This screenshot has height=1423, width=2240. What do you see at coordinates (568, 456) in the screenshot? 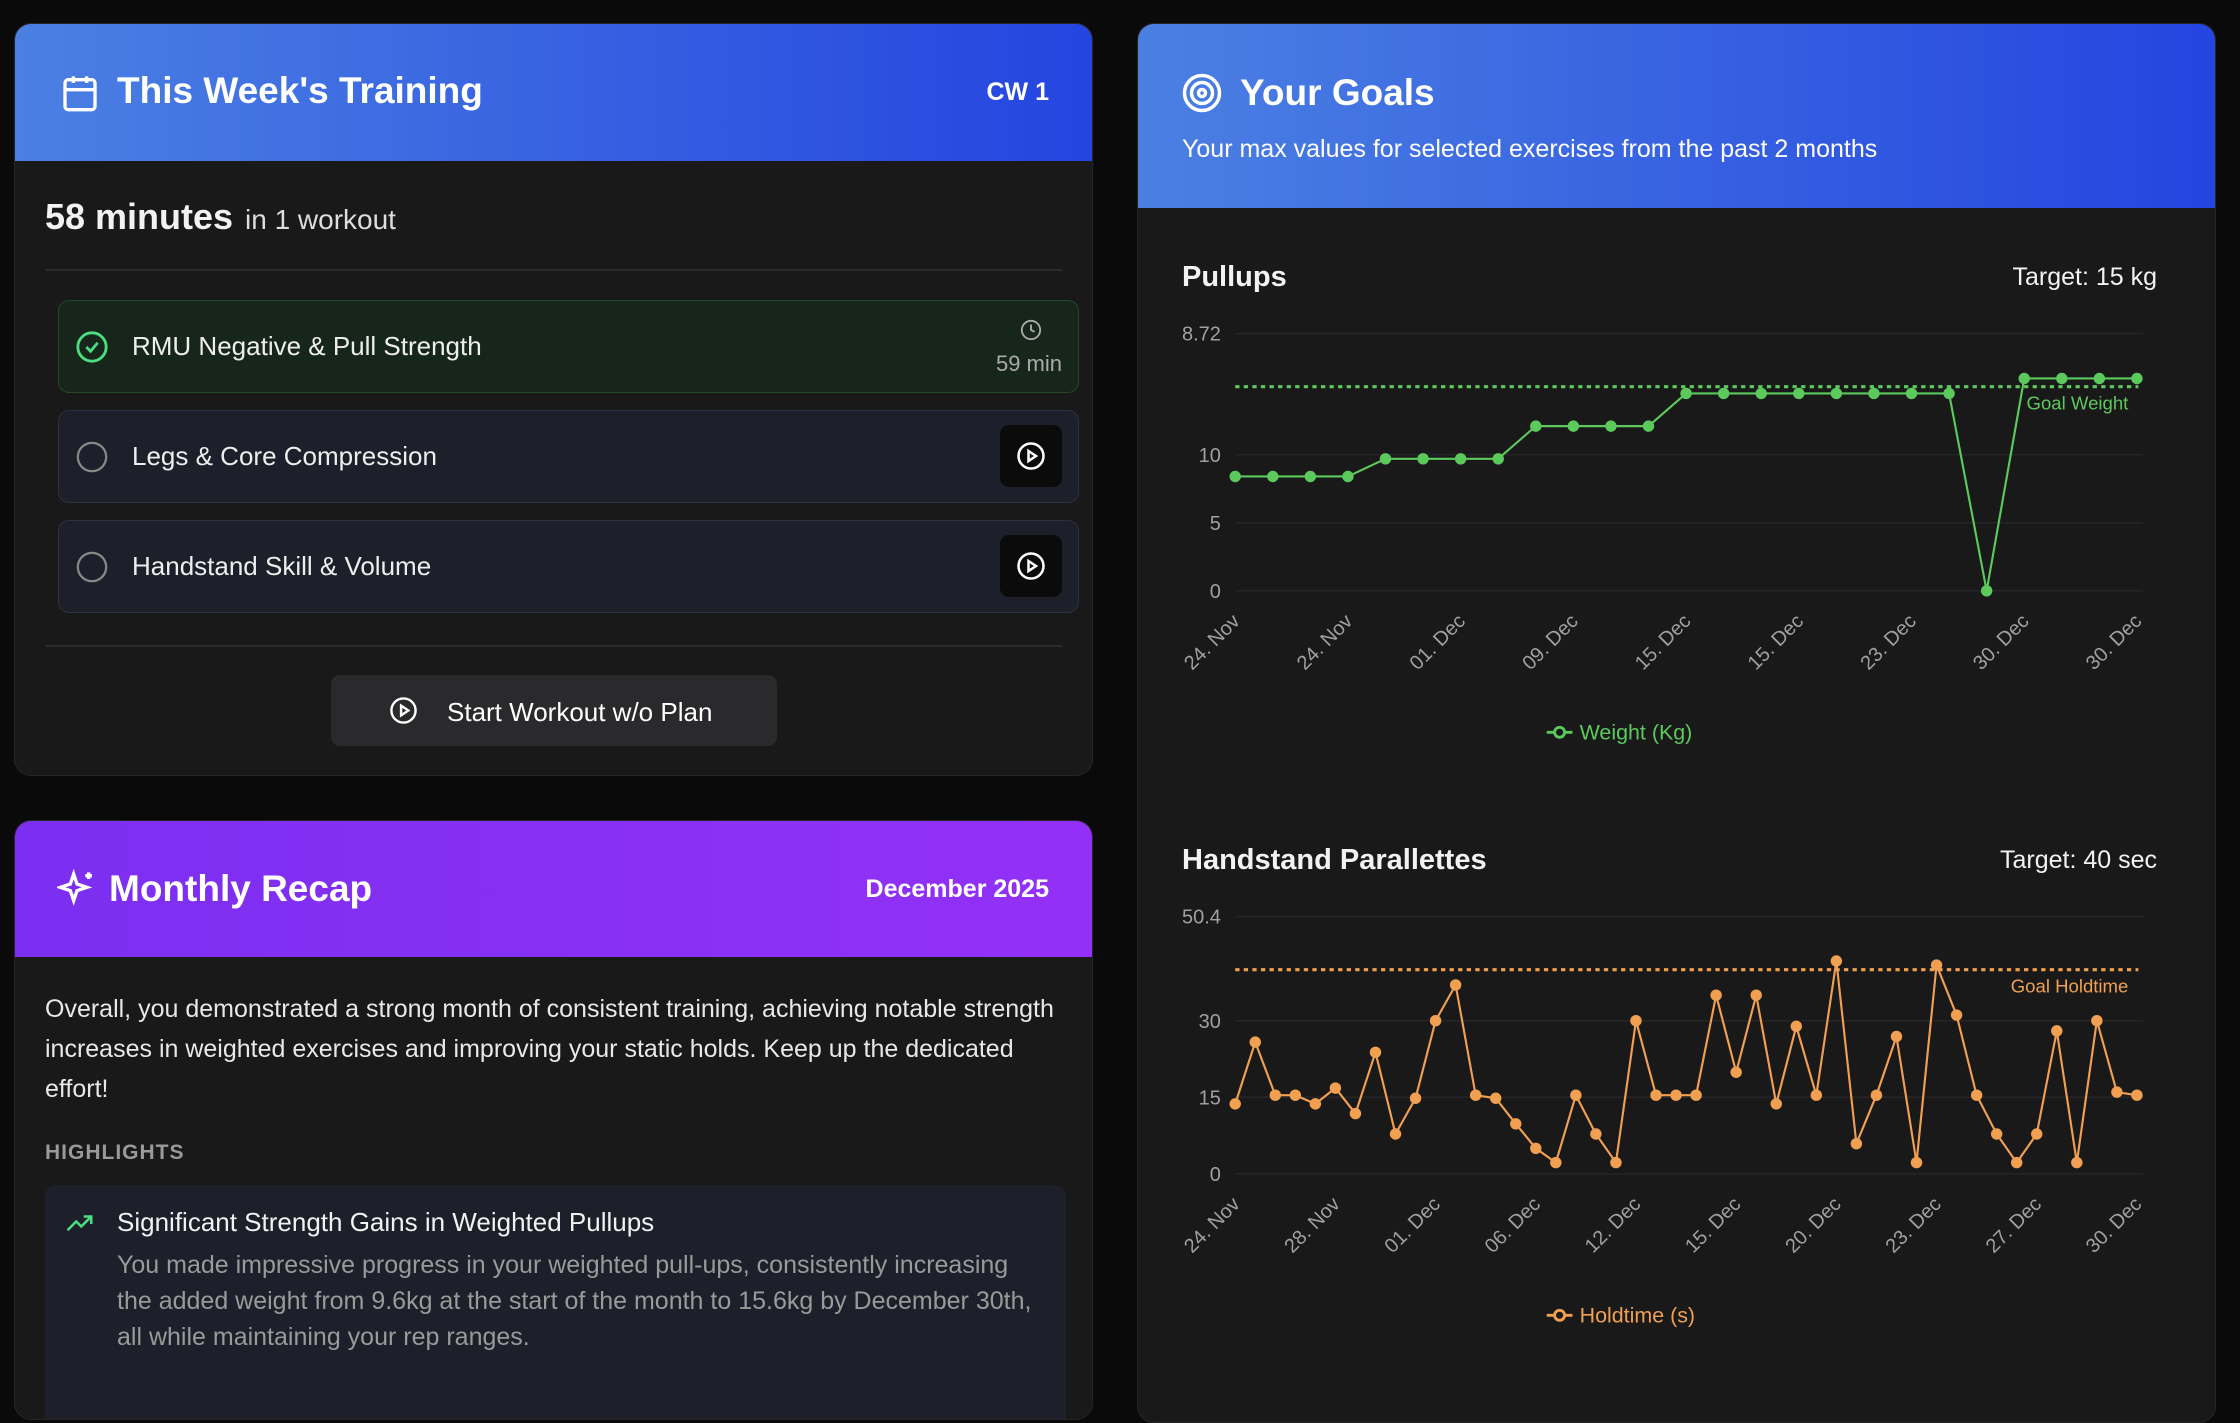
I see `workout-item: Legs & Core Compression` at bounding box center [568, 456].